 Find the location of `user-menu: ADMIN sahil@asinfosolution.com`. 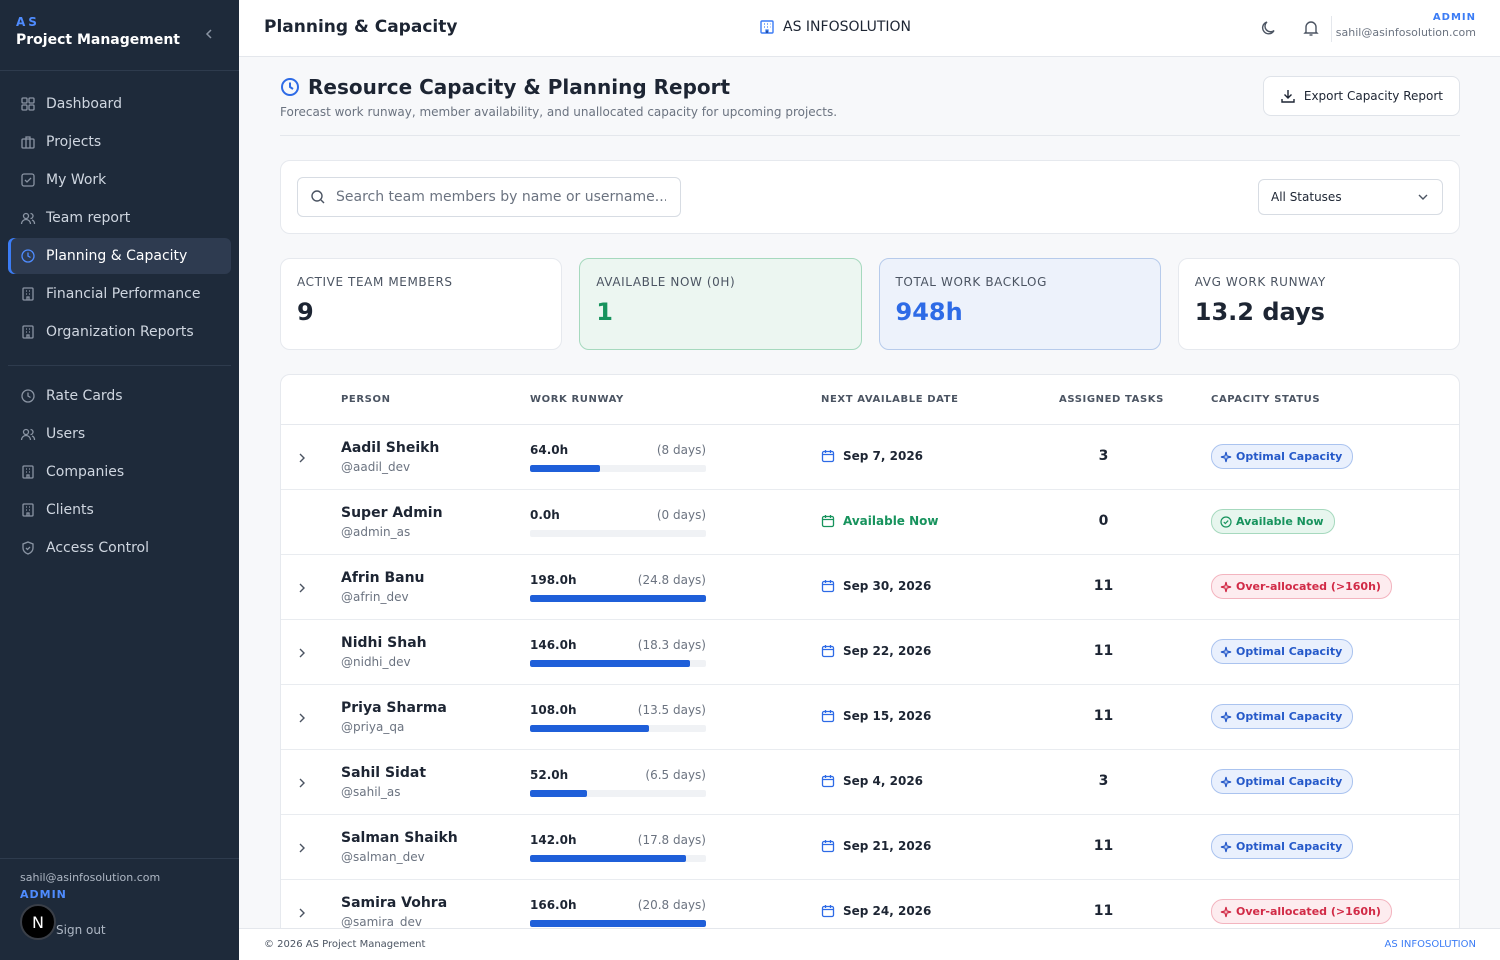

user-menu: ADMIN sahil@asinfosolution.com is located at coordinates (1406, 25).